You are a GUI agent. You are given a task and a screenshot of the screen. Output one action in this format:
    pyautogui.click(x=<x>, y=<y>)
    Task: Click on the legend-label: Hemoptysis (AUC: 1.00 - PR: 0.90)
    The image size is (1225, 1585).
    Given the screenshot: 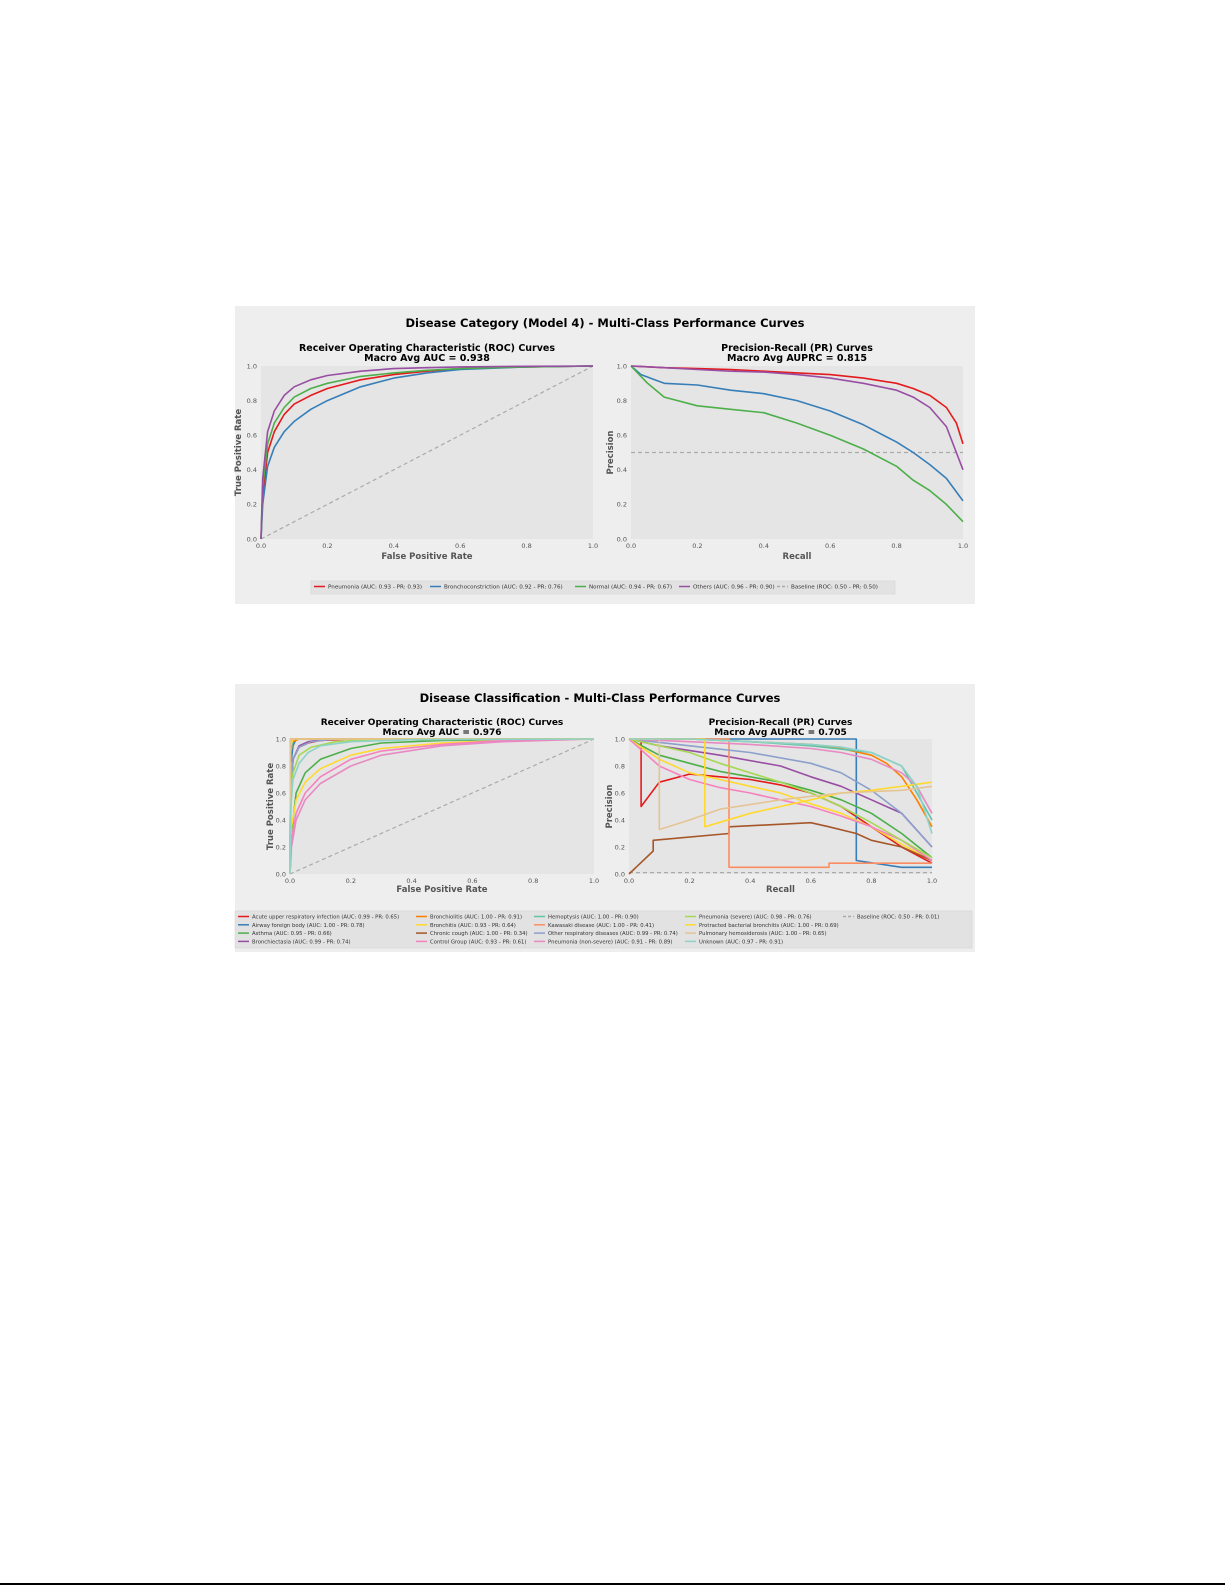 What is the action you would take?
    pyautogui.click(x=593, y=918)
    